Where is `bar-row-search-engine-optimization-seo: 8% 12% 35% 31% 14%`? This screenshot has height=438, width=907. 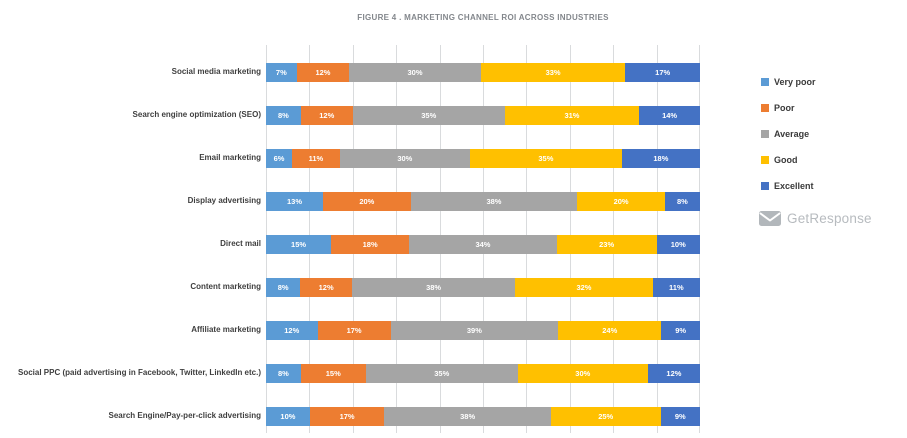 bar-row-search-engine-optimization-seo: 8% 12% 35% 31% 14% is located at coordinates (483, 115).